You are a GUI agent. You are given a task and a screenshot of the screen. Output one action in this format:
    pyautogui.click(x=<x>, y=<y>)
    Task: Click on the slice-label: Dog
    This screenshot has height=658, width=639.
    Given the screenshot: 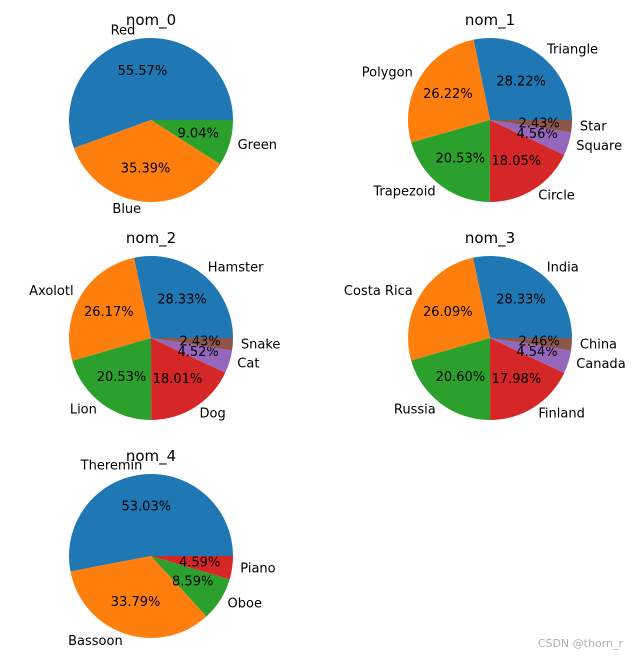 What is the action you would take?
    pyautogui.click(x=213, y=414)
    